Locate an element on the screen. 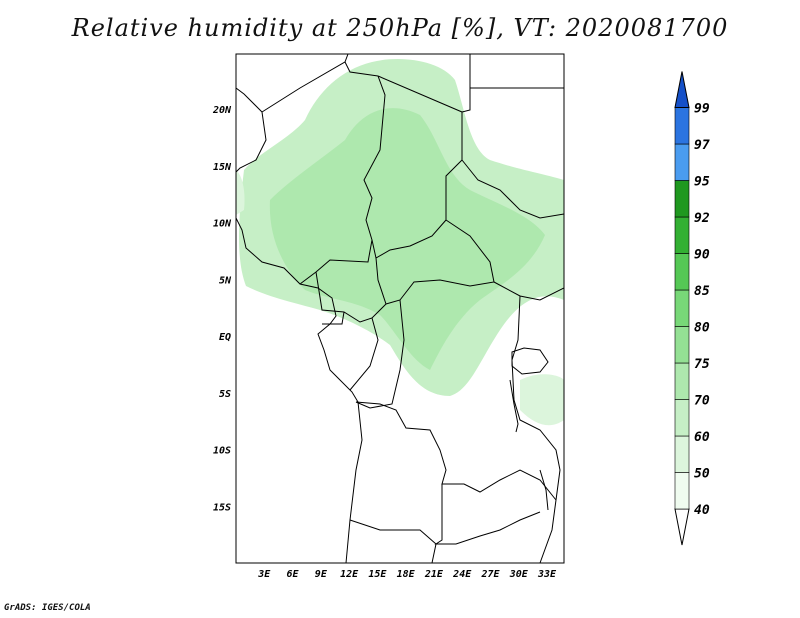 The width and height of the screenshot is (800, 618). border-chad-sudan is located at coordinates (417, 167).